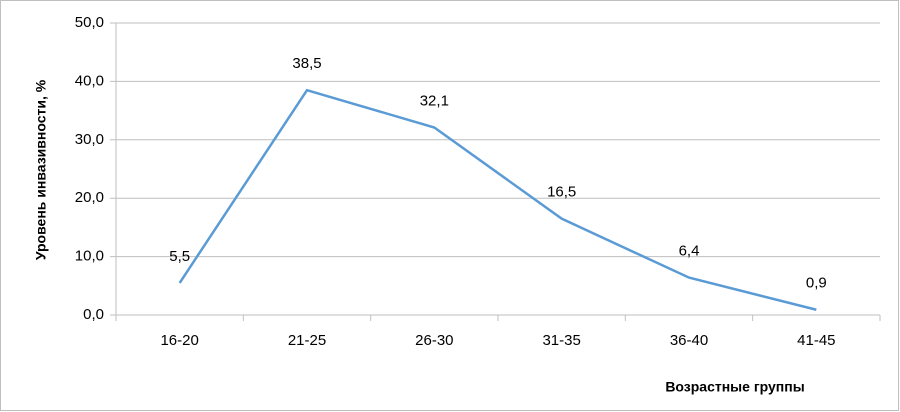 The width and height of the screenshot is (900, 412). I want to click on y-axis-label: Уровень инвазивности, %, so click(41, 169).